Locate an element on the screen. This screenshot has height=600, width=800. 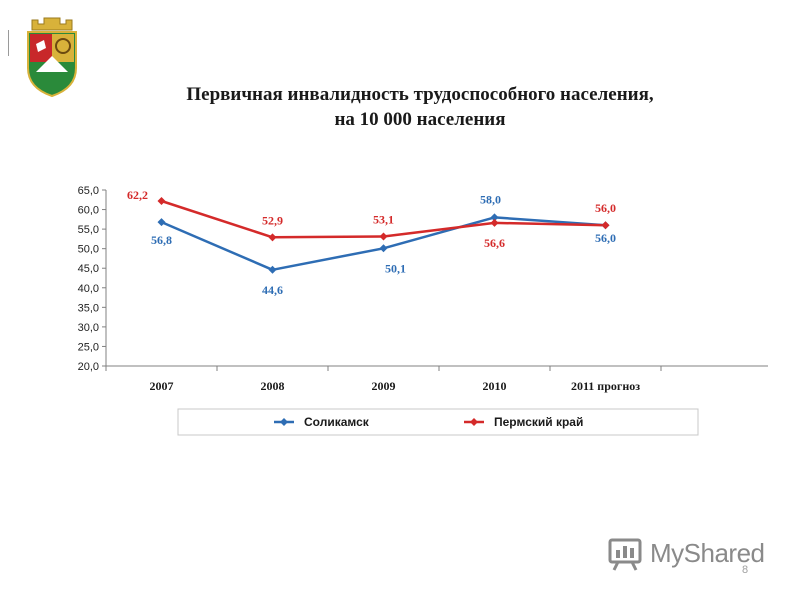
slide-edge-rule is located at coordinates (8, 43).